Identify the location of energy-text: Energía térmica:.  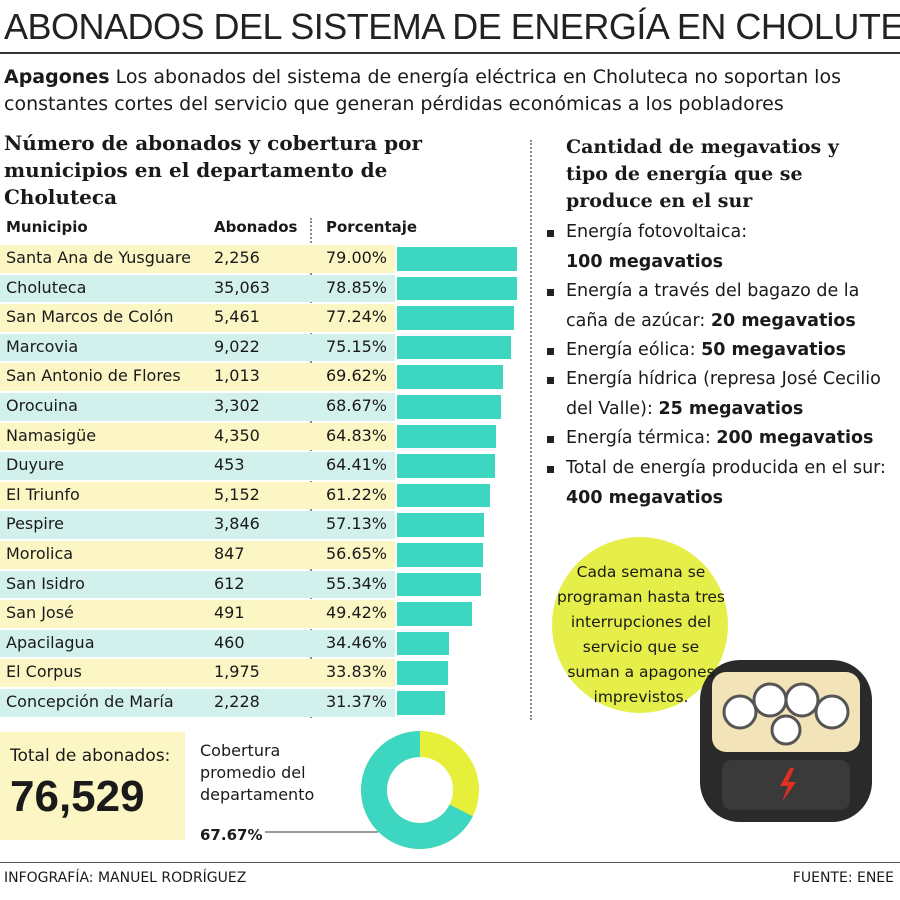
(638, 438).